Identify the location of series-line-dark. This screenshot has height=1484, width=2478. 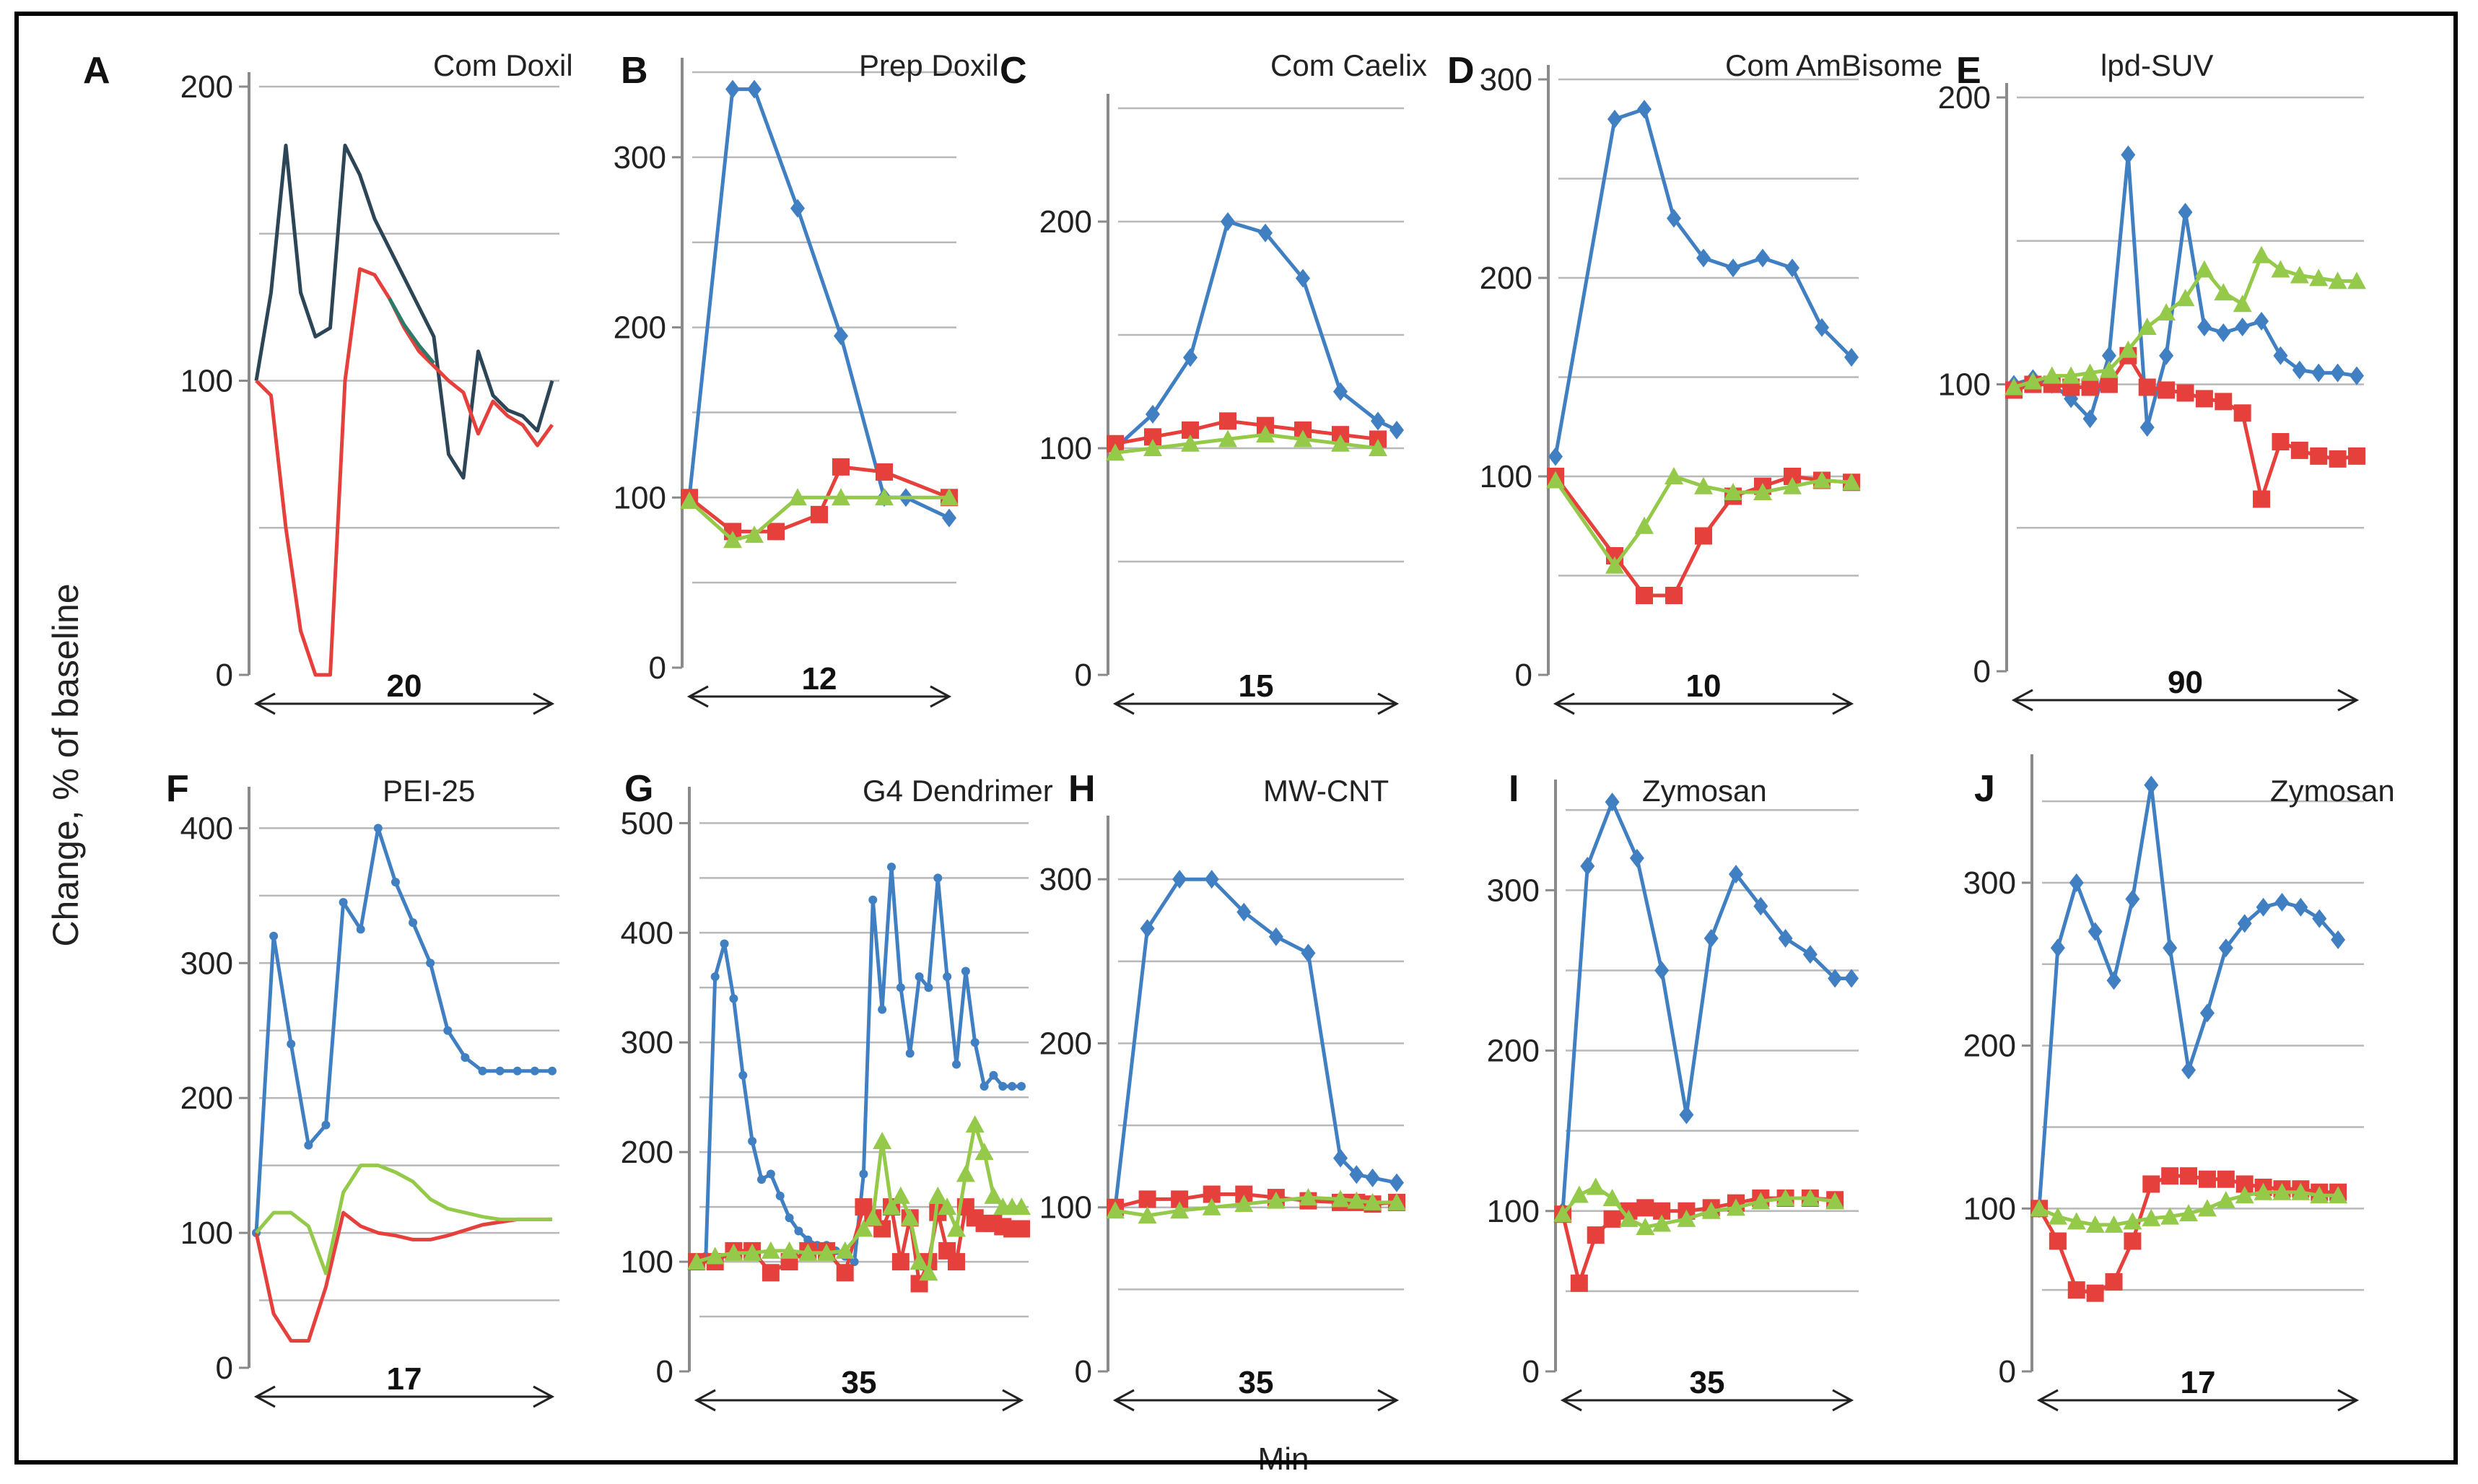
(404, 312).